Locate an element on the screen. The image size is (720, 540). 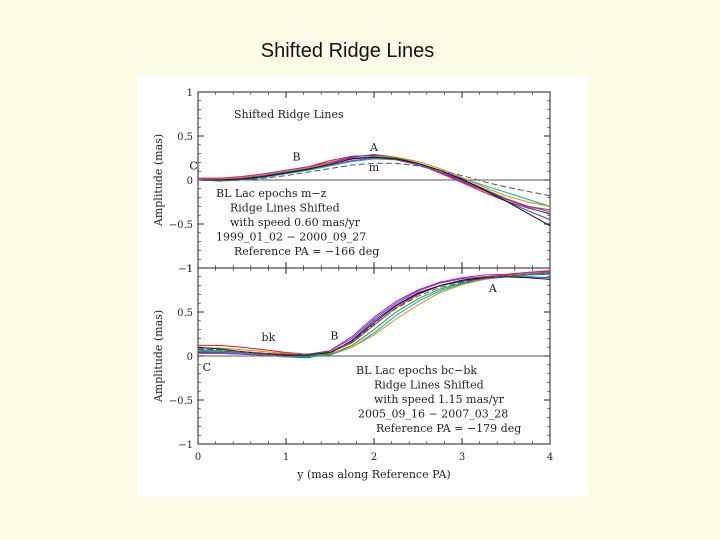
panel-1-annotation-A: A is located at coordinates (374, 147).